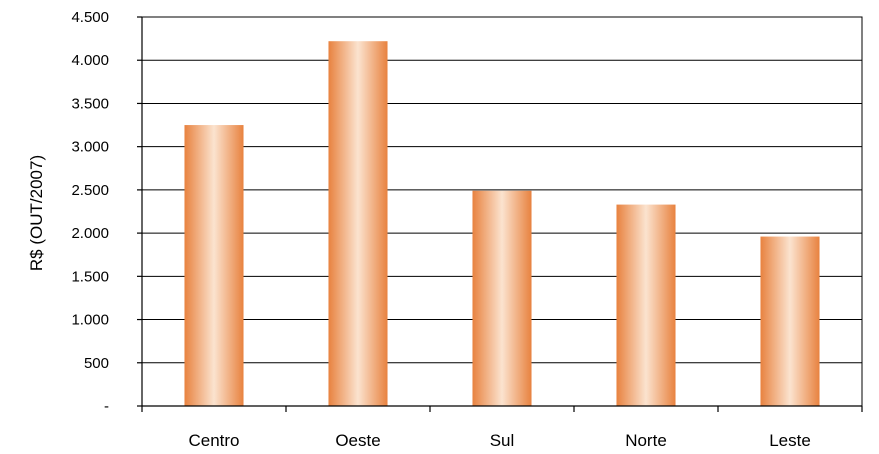 This screenshot has height=454, width=879. I want to click on y-tick-label: 4.000, so click(90, 60).